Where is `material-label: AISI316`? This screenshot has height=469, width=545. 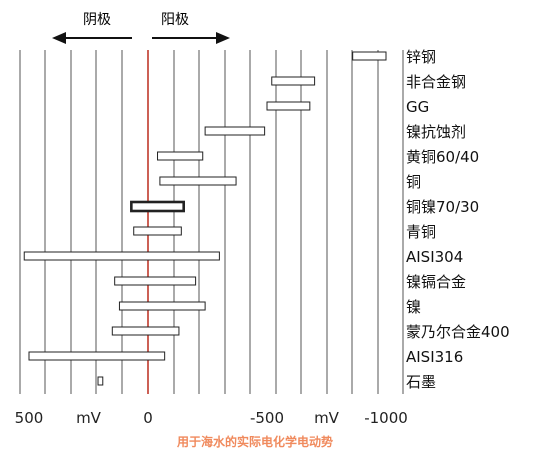 material-label: AISI316 is located at coordinates (434, 357).